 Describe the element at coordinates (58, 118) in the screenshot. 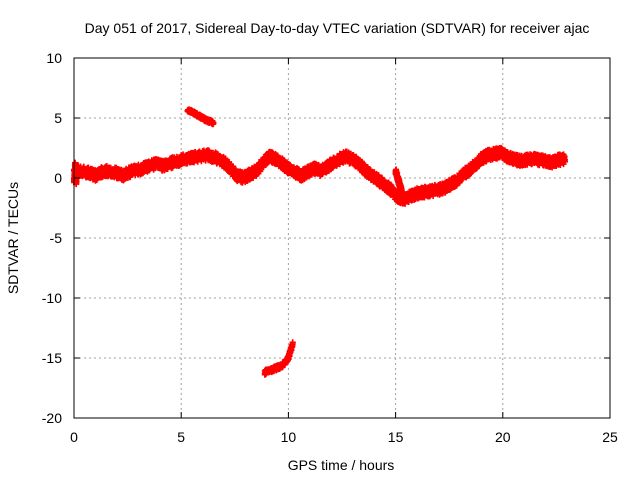

I see `y-tick-label: 5` at that location.